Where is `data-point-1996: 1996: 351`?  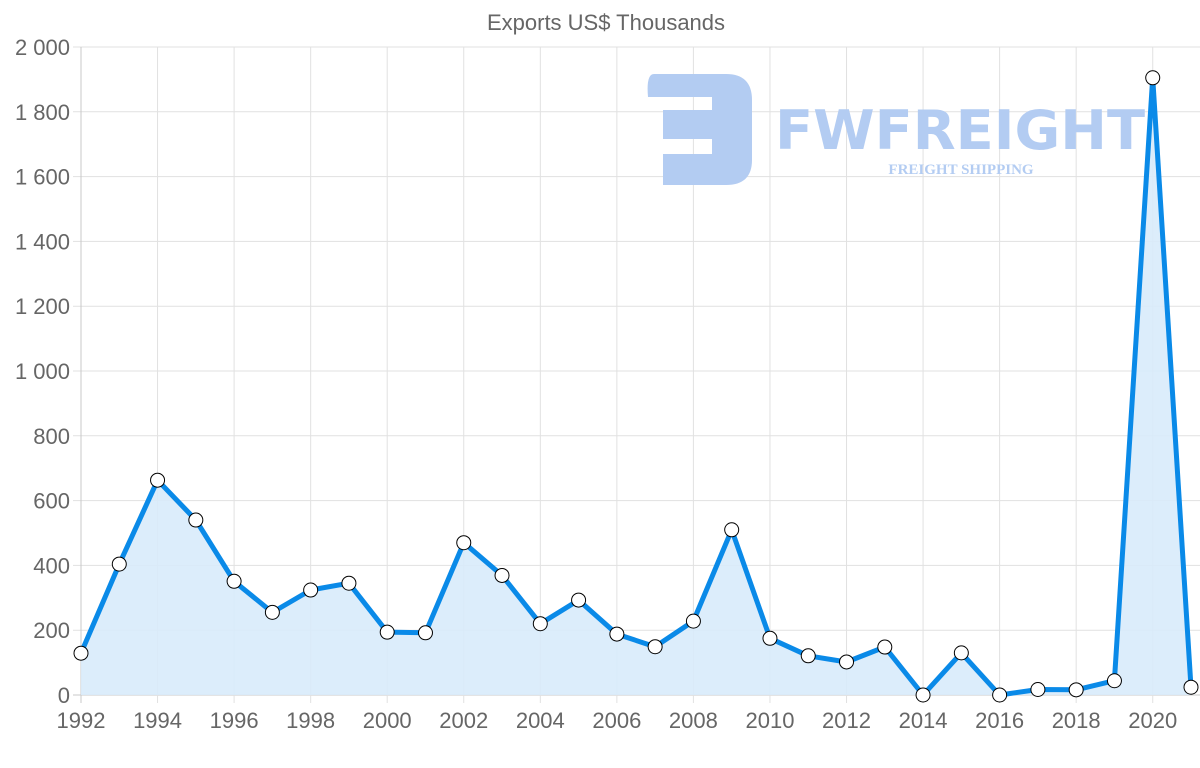 data-point-1996: 1996: 351 is located at coordinates (234, 581).